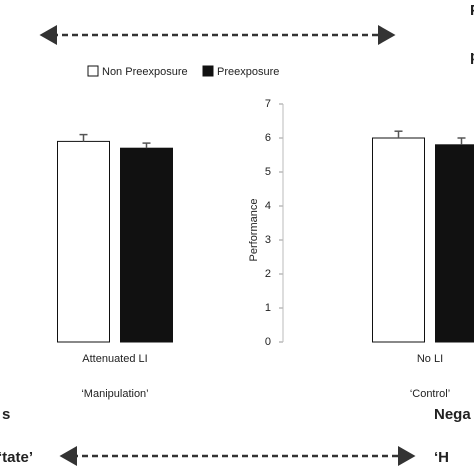 This screenshot has width=474, height=474. Describe the element at coordinates (16, 457) in the screenshot. I see `annotation: ‘tate’` at that location.